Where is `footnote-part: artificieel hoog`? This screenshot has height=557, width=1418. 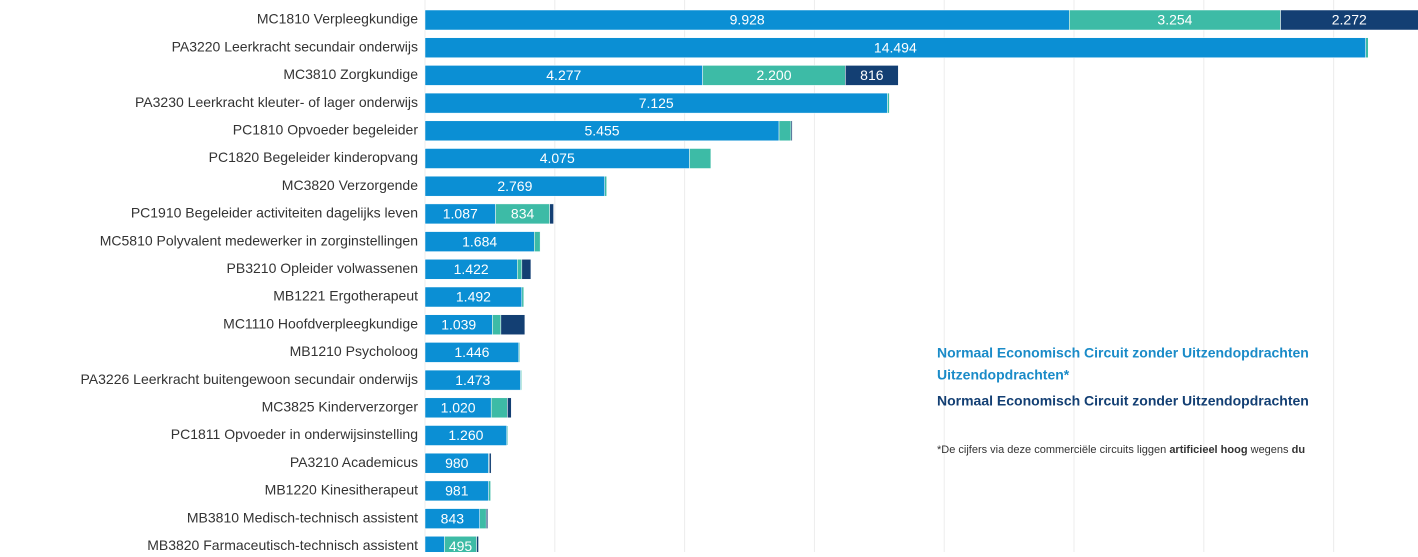 footnote-part: artificieel hoog is located at coordinates (1208, 450).